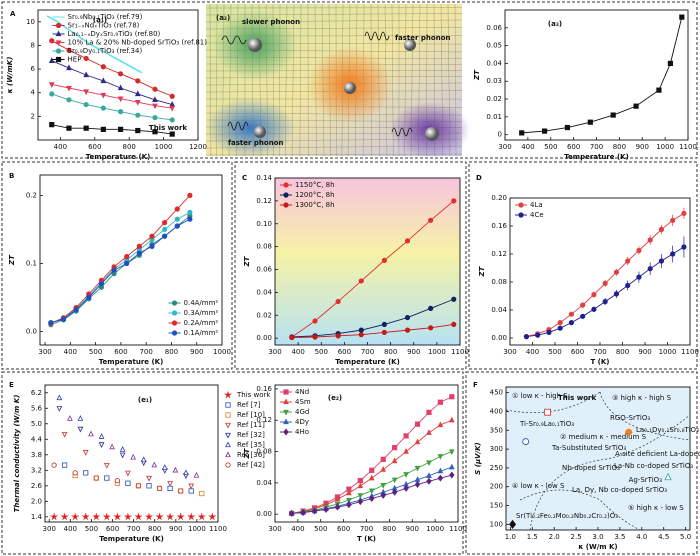 The width and height of the screenshot is (700, 556). Describe the element at coordinates (36, 455) in the screenshot. I see `y-tick-label: 3.8` at that location.